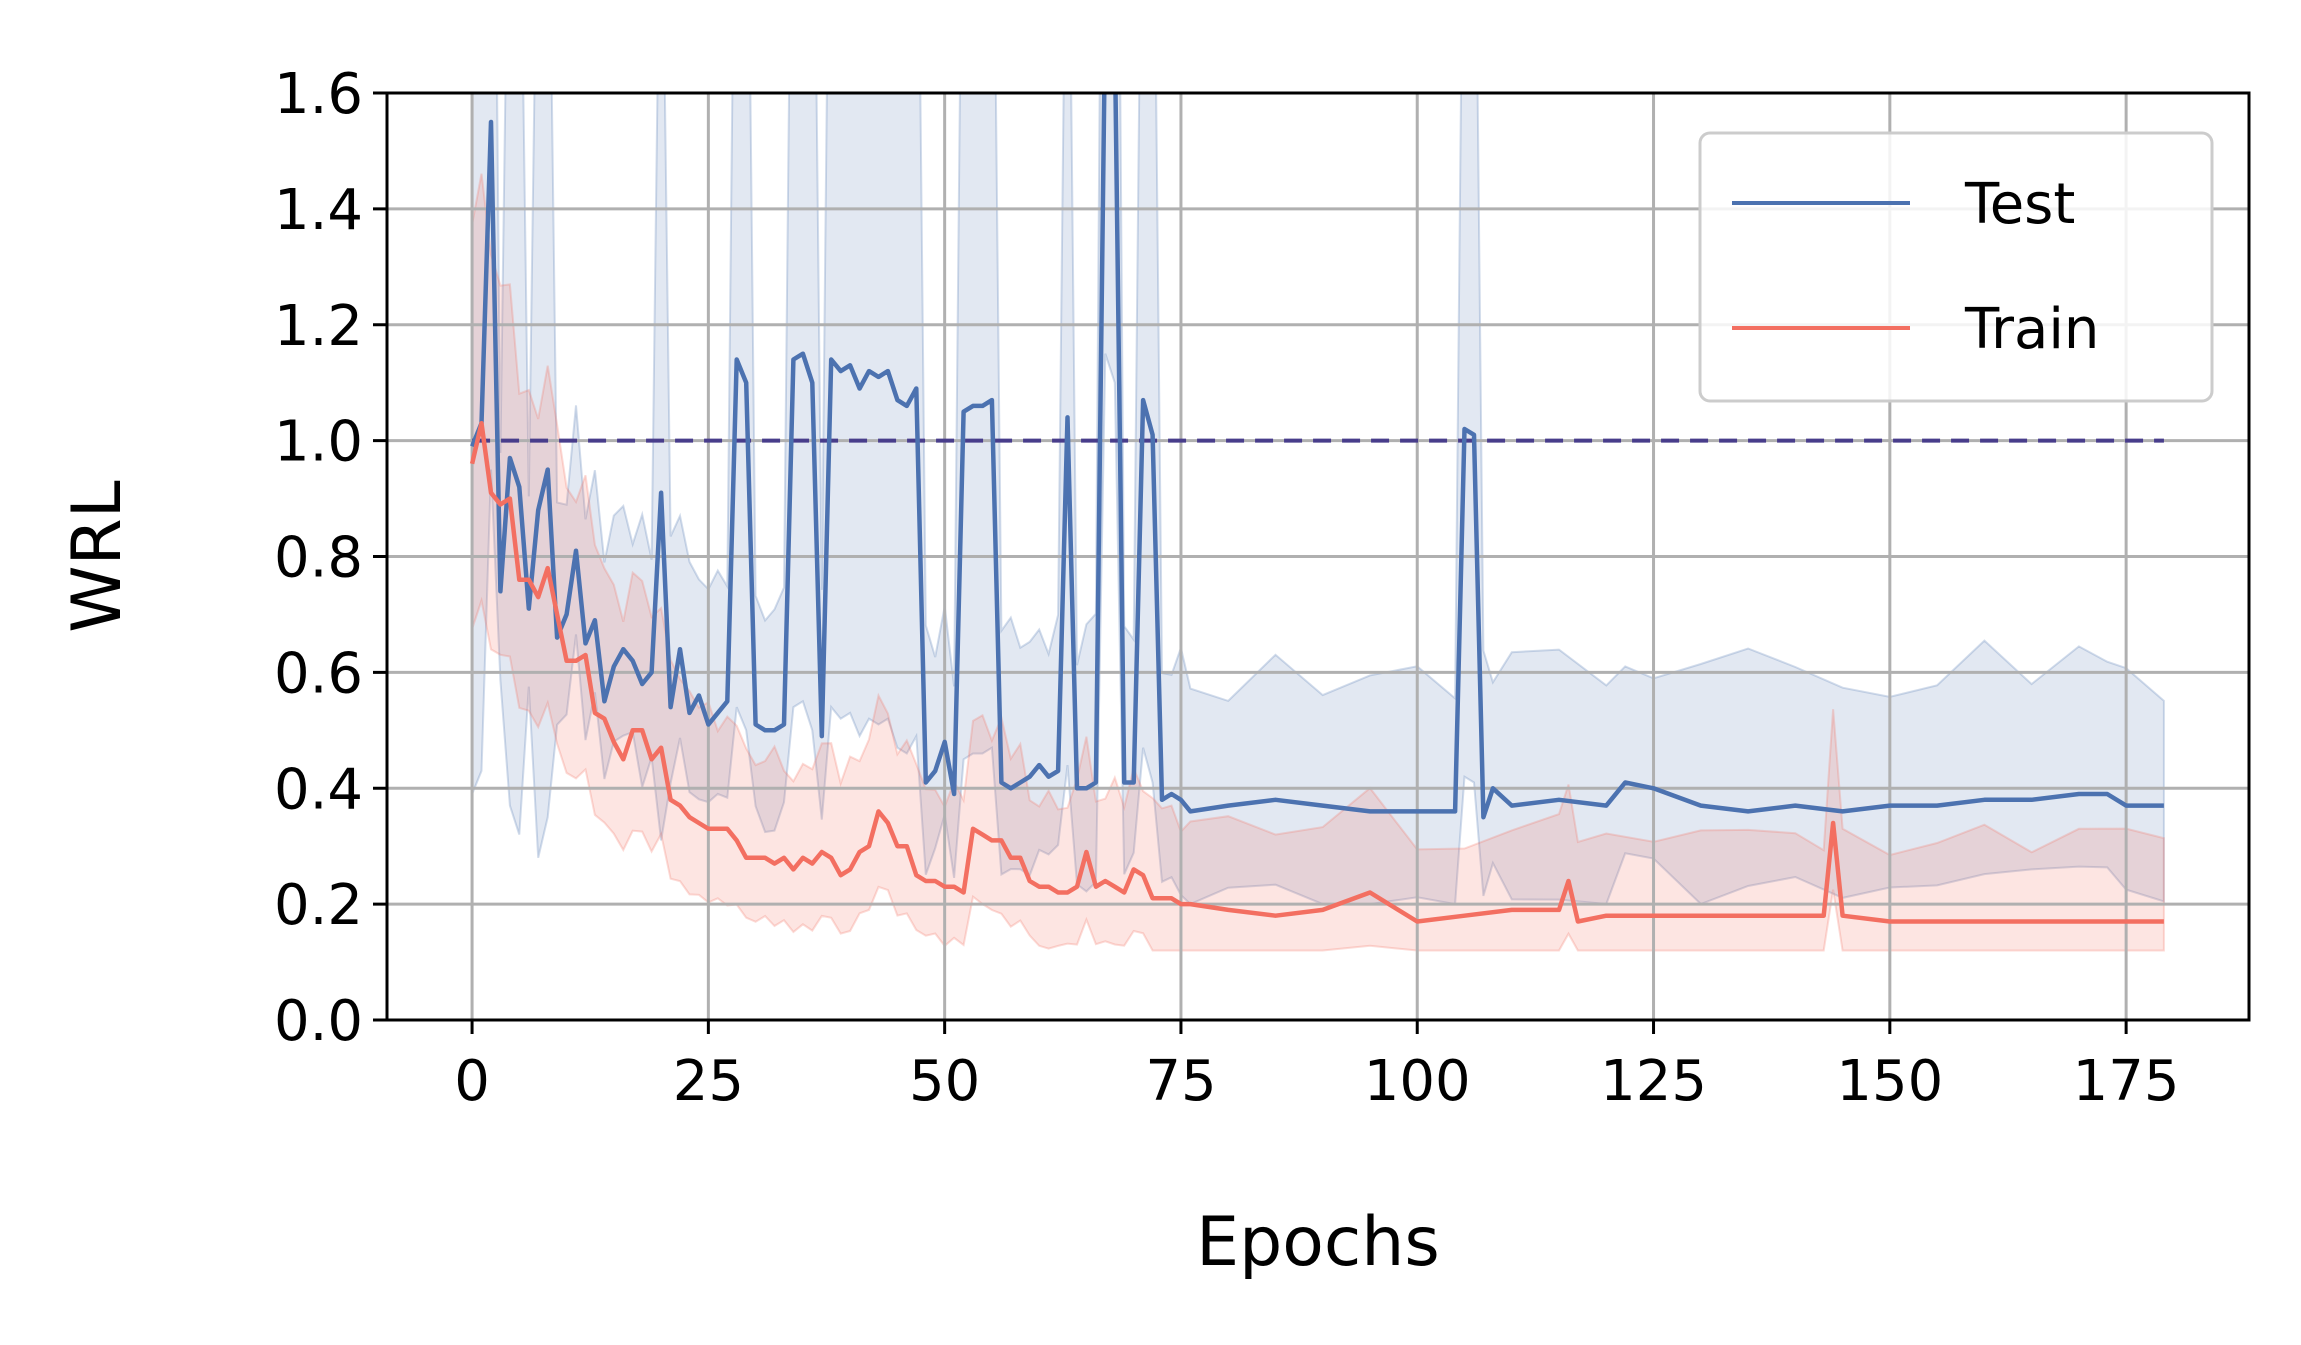 This screenshot has width=2301, height=1345. I want to click on x-tick-label-0: 0, so click(472, 1081).